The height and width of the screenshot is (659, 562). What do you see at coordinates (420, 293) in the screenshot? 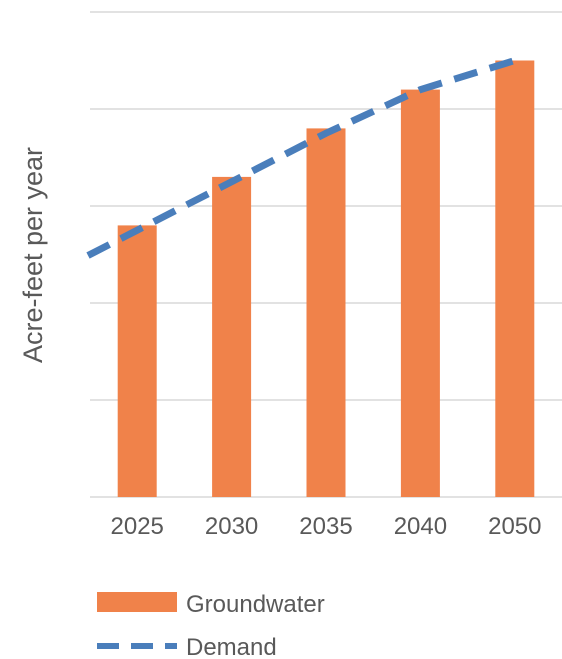
I see `bar-groundwater-2040` at bounding box center [420, 293].